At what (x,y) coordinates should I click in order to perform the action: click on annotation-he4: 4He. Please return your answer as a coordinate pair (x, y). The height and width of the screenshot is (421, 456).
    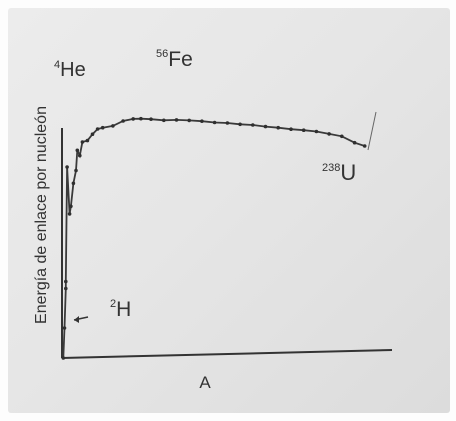
    Looking at the image, I should click on (70, 70).